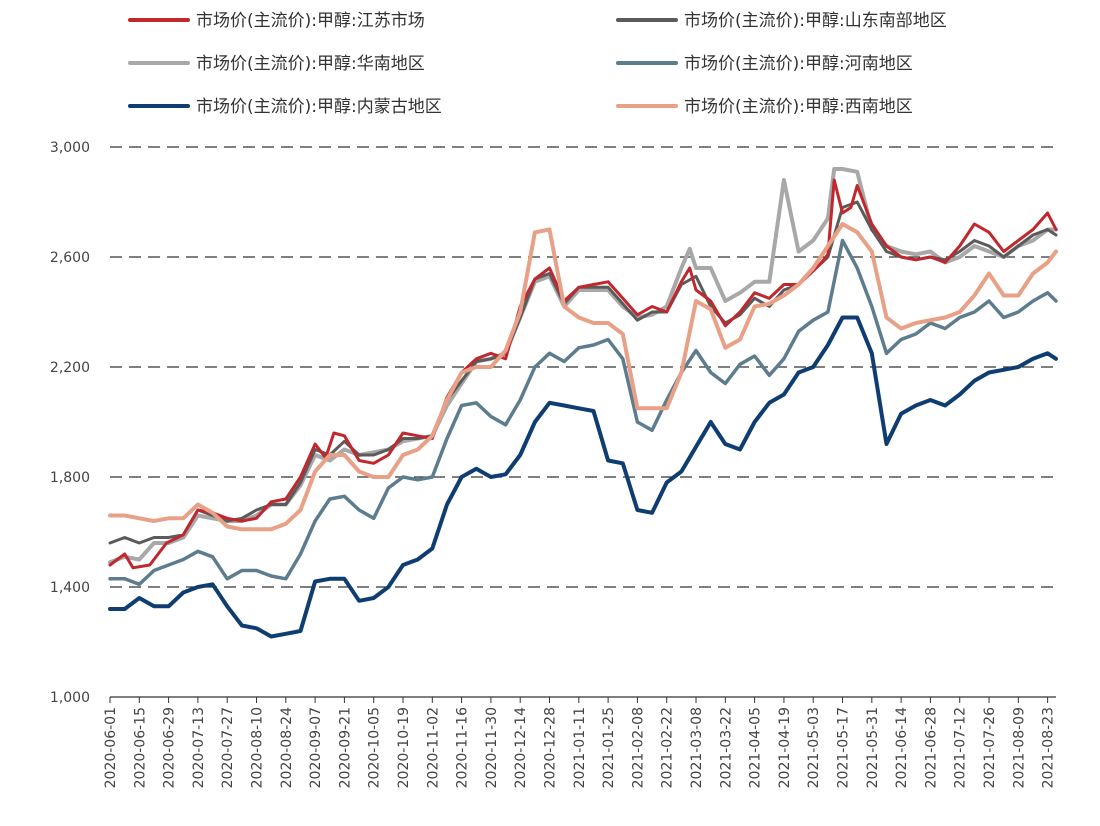 The image size is (1100, 826). Describe the element at coordinates (609, 747) in the screenshot. I see `x-tick-label: 2021-01-25` at that location.